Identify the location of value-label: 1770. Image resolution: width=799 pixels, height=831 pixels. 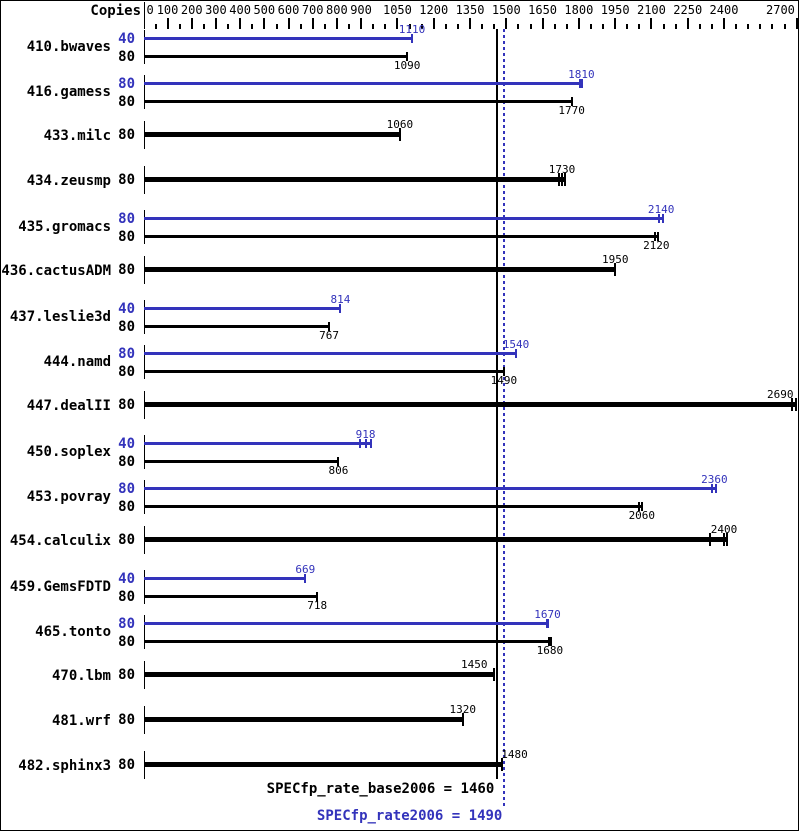
(571, 110).